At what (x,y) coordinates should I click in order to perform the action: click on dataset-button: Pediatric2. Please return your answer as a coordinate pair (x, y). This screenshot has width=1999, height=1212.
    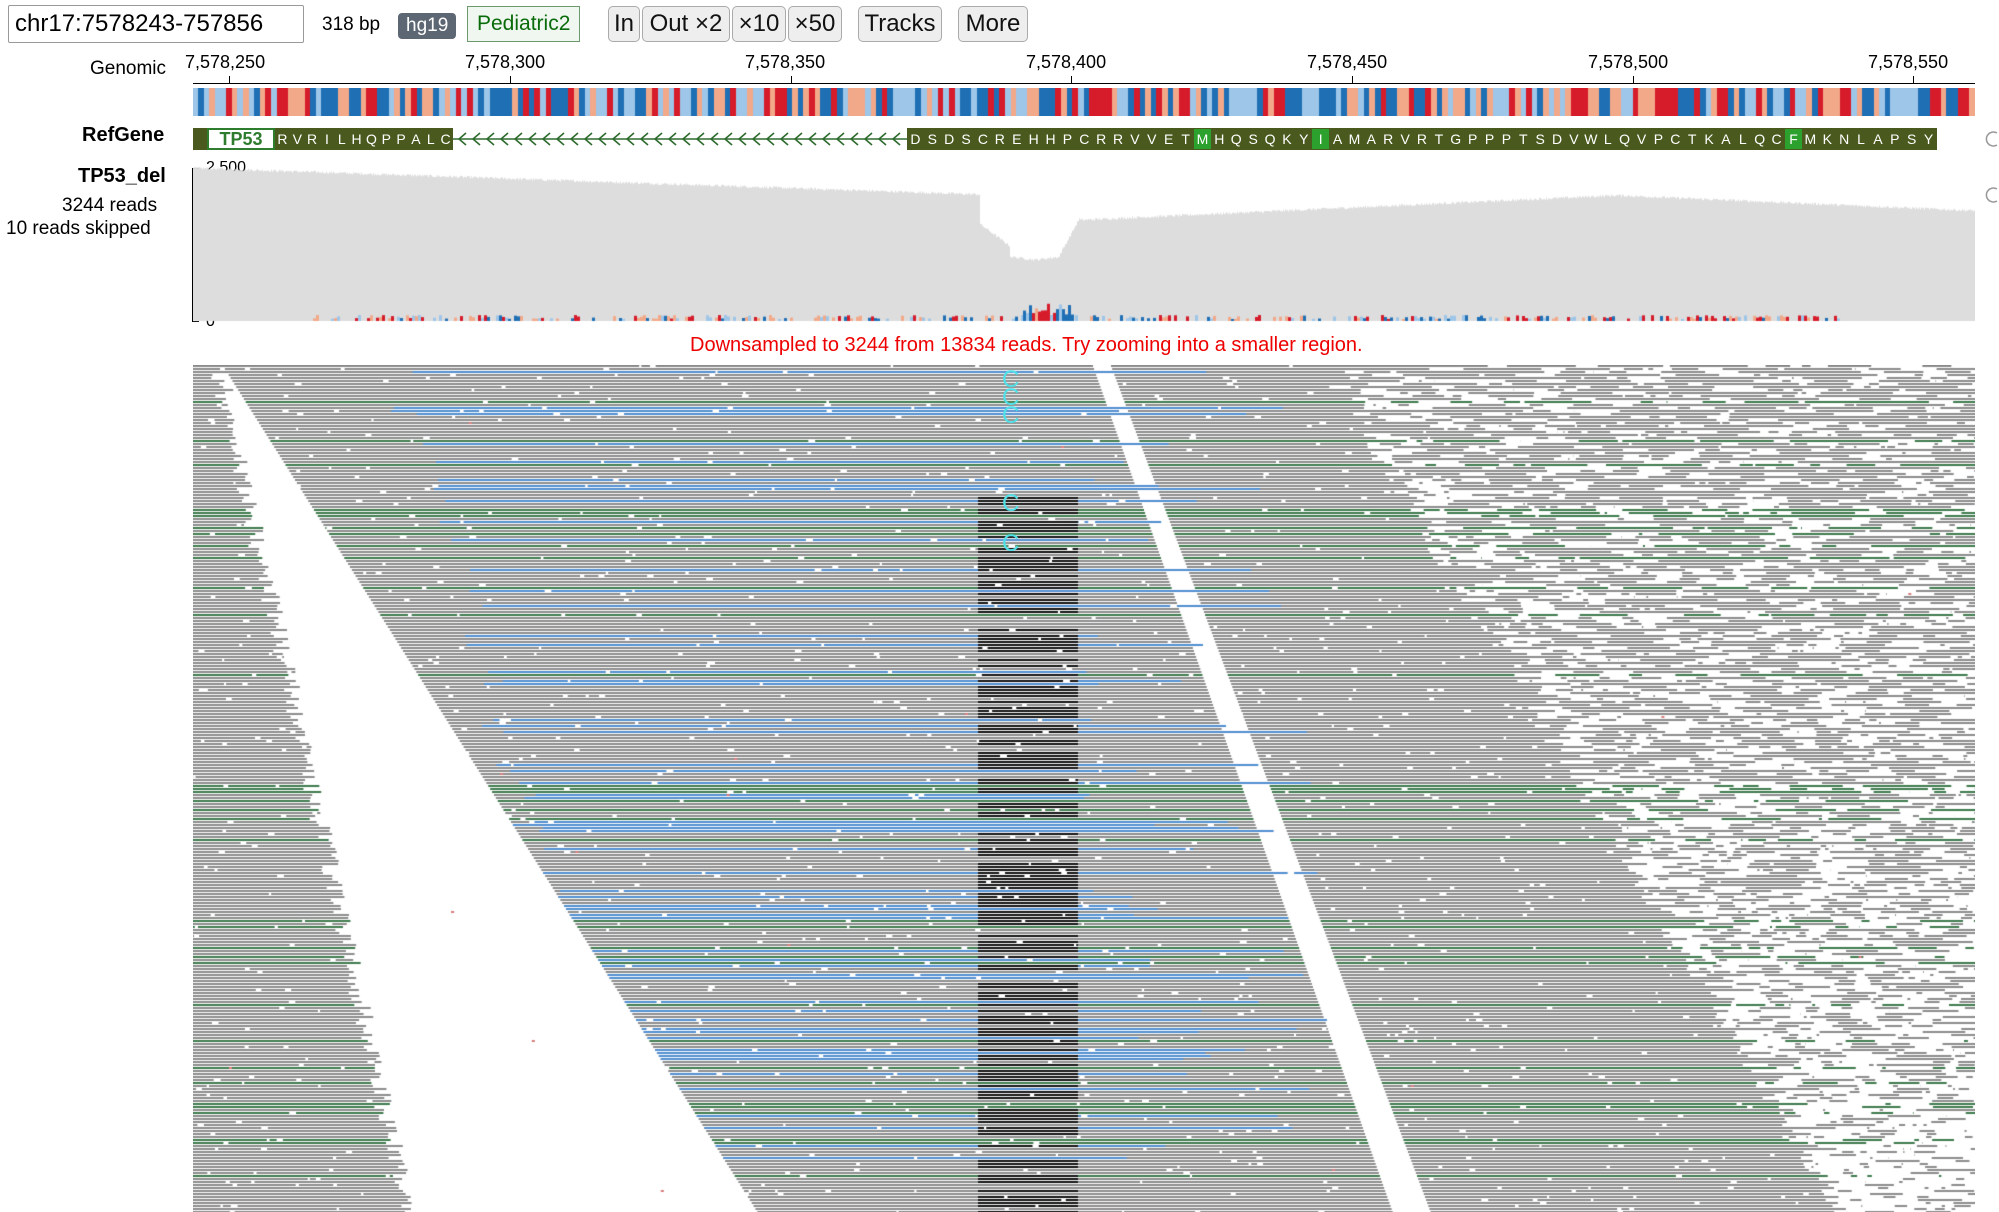
    Looking at the image, I should click on (524, 24).